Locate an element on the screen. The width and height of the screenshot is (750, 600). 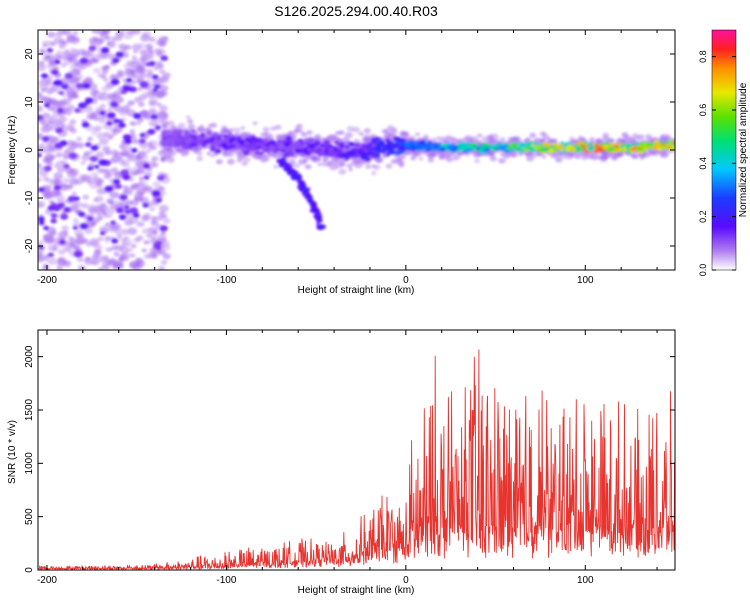
snr-y-tick-label: 2000 is located at coordinates (29, 356).